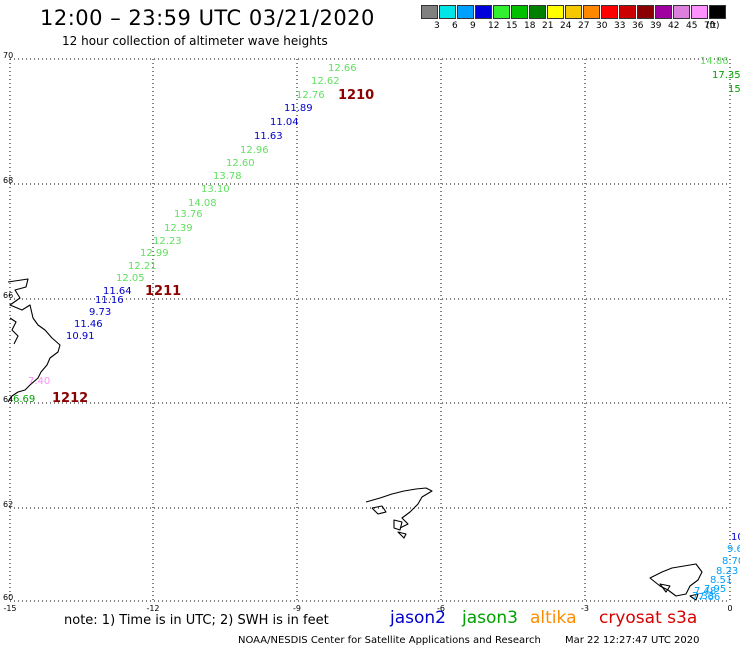 This screenshot has width=740, height=650. What do you see at coordinates (714, 61) in the screenshot?
I see `swh-reading: 14.86` at bounding box center [714, 61].